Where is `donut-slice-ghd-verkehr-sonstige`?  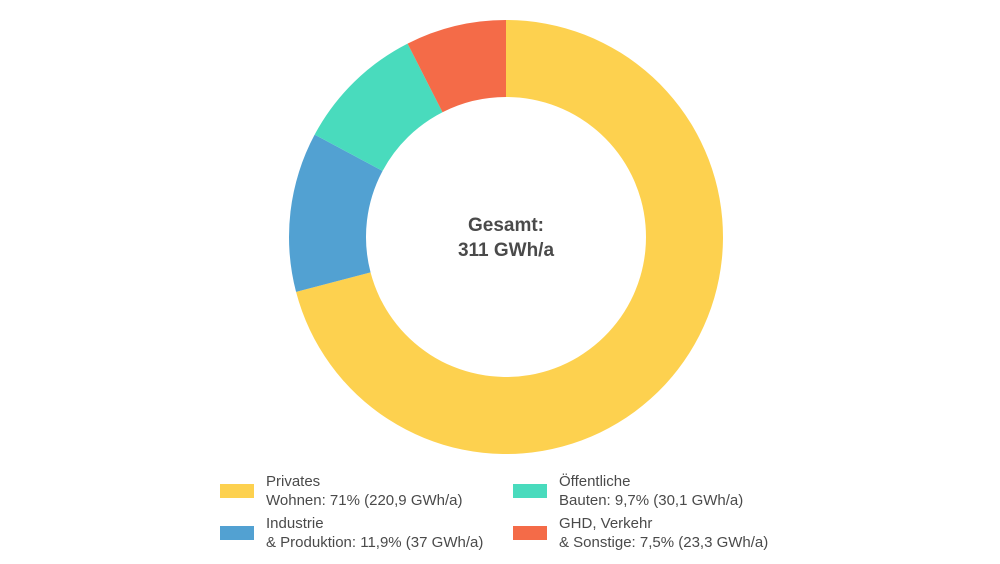
donut-slice-ghd-verkehr-sonstige is located at coordinates (456, 66).